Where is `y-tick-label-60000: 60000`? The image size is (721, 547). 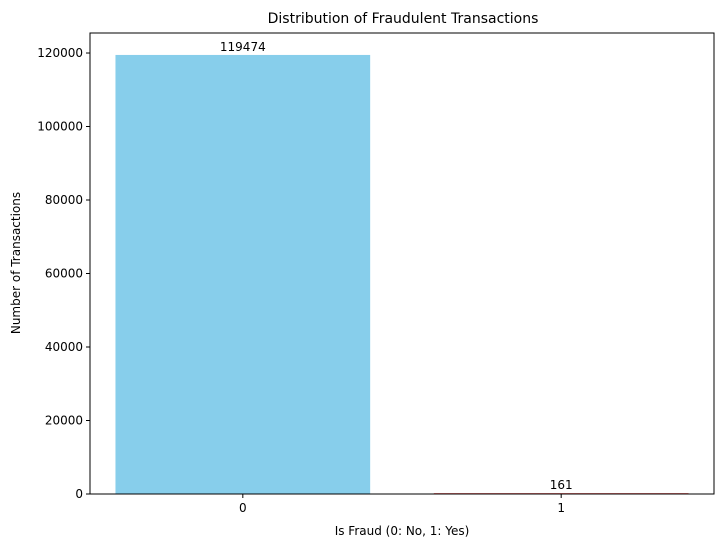
y-tick-label-60000: 60000 is located at coordinates (64, 274).